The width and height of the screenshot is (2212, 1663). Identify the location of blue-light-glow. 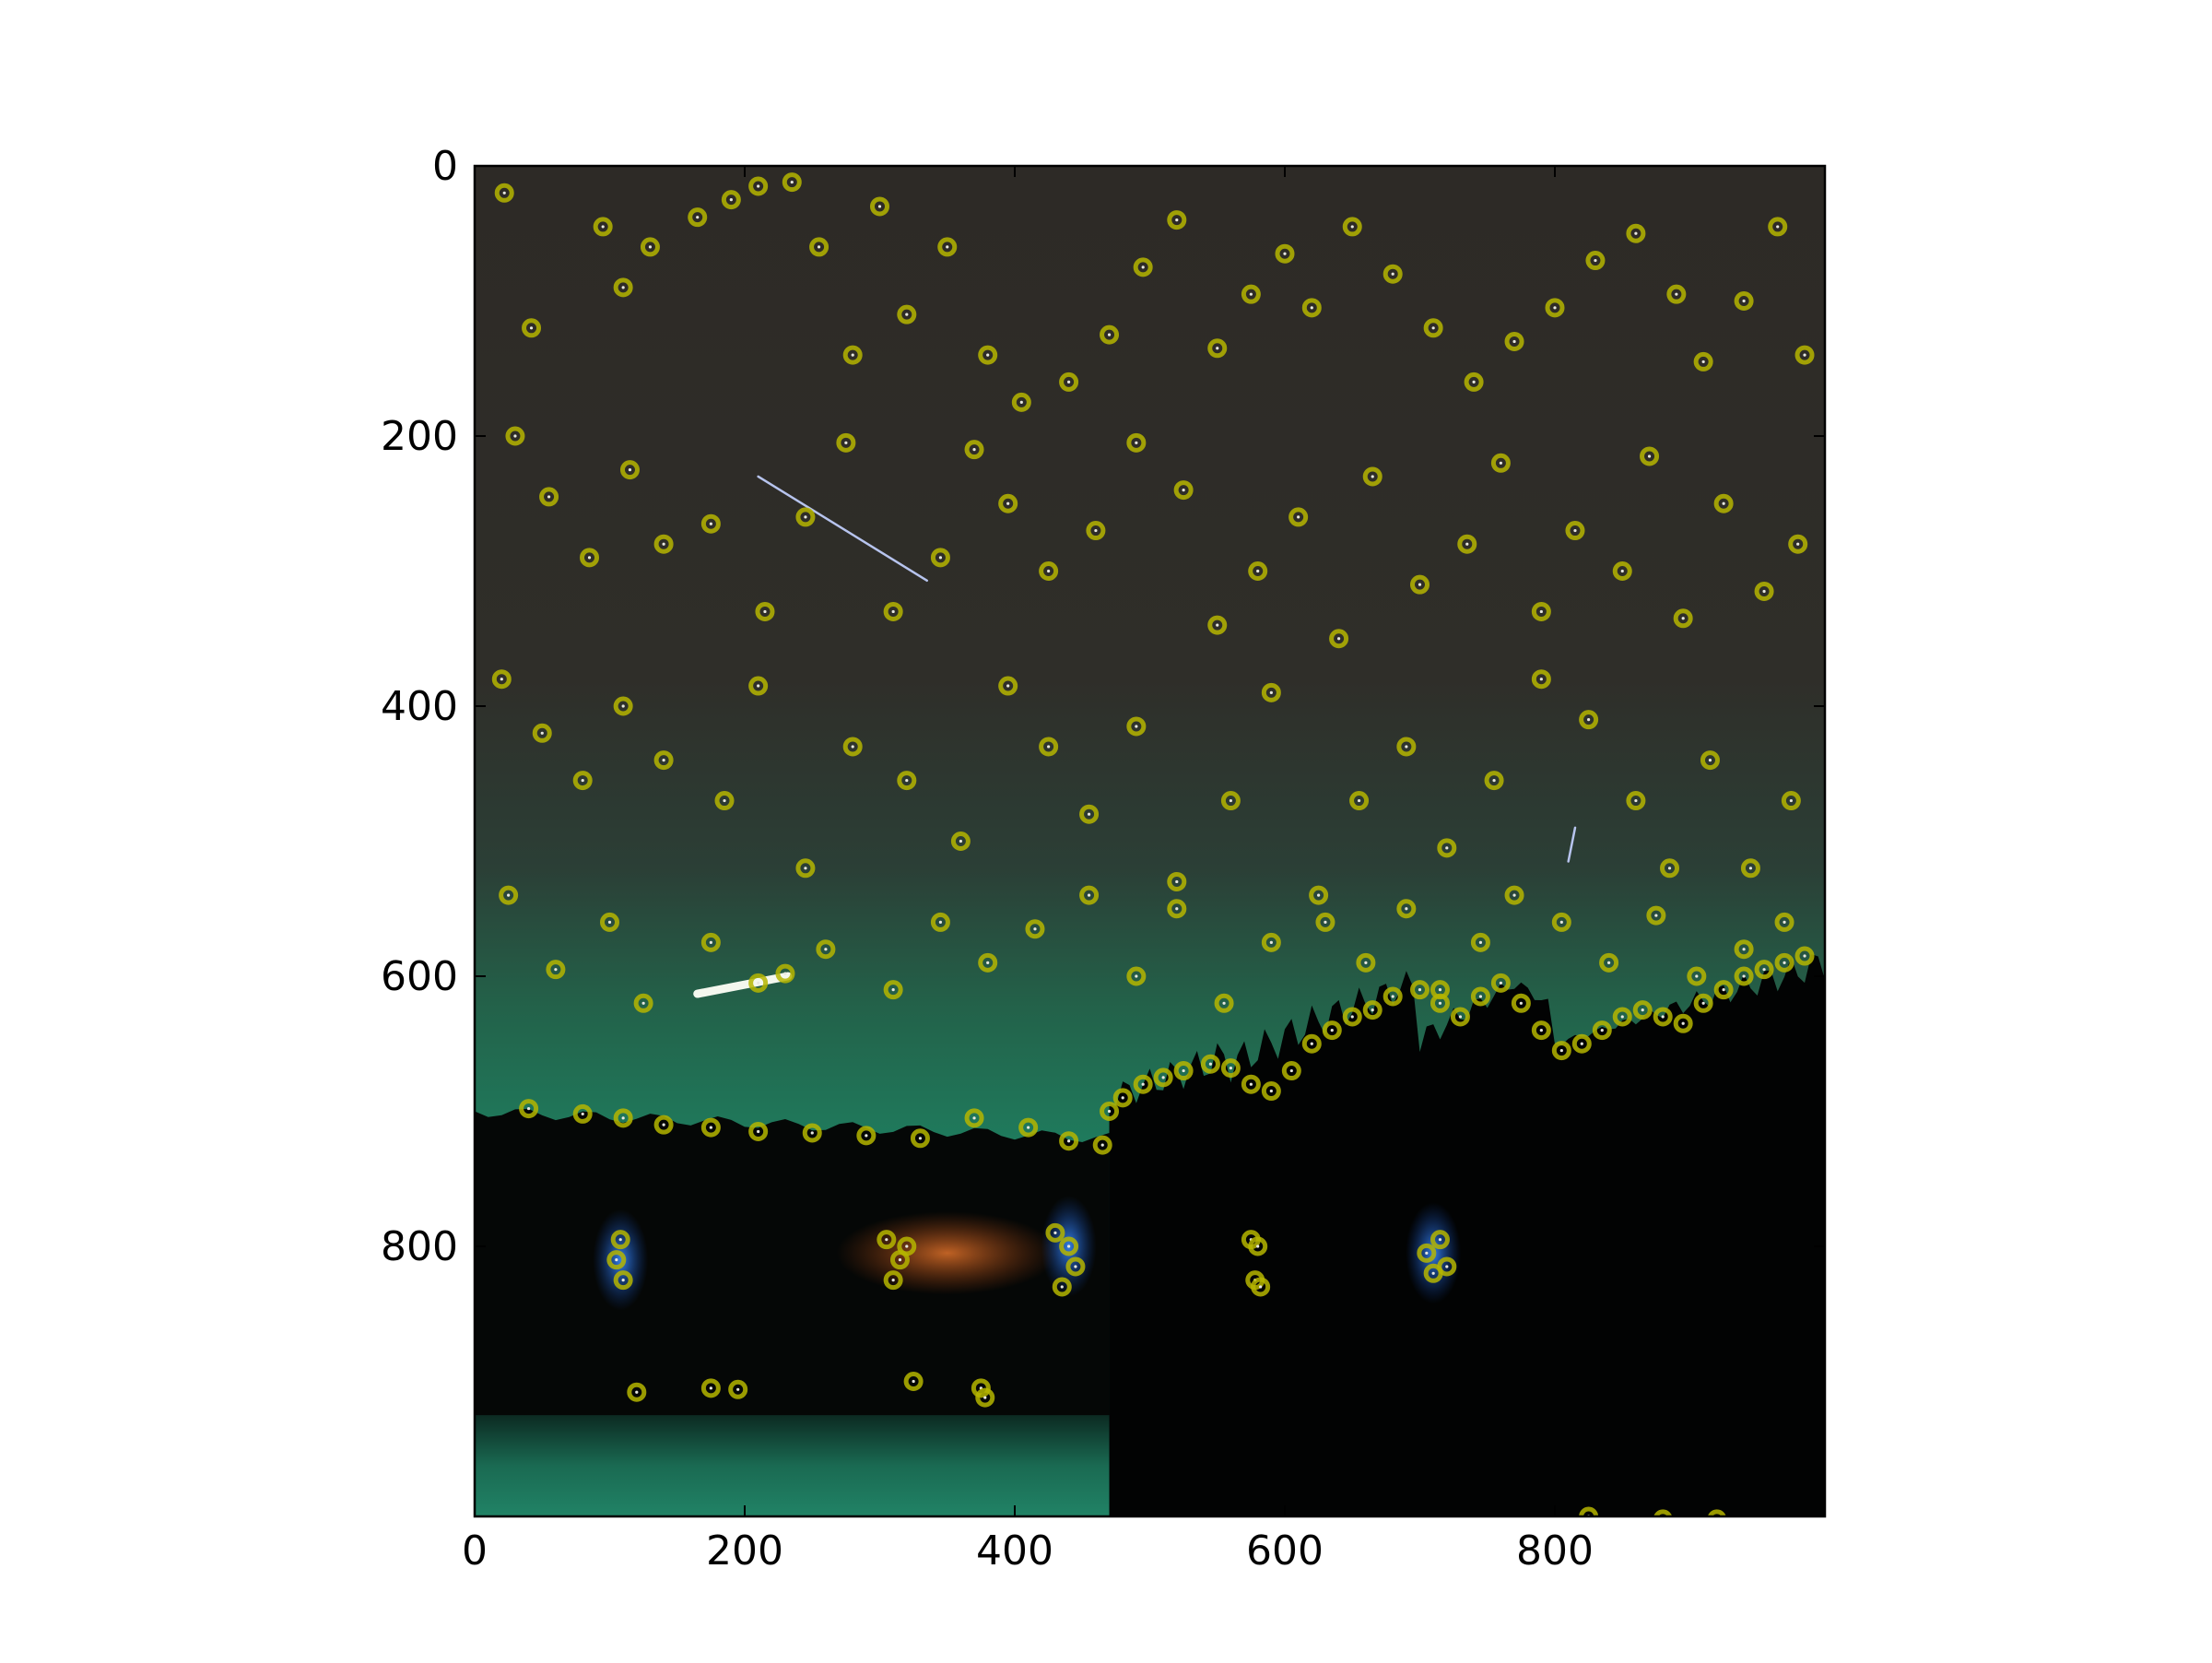
(621, 1260).